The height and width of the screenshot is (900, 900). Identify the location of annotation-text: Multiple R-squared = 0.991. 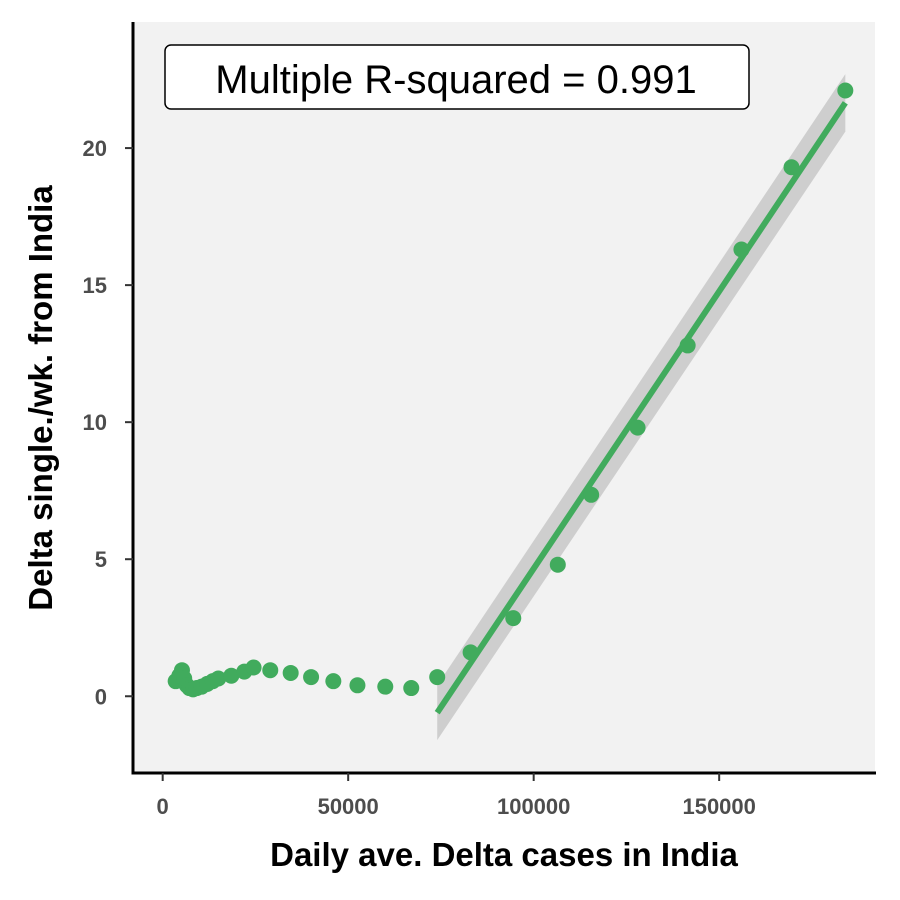
(455, 80).